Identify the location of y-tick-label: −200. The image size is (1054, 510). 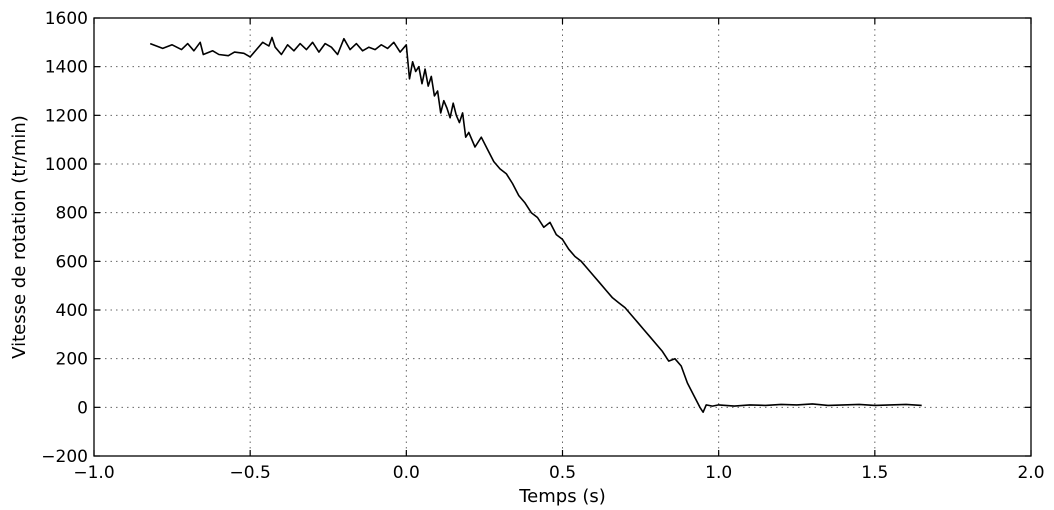
(64, 457).